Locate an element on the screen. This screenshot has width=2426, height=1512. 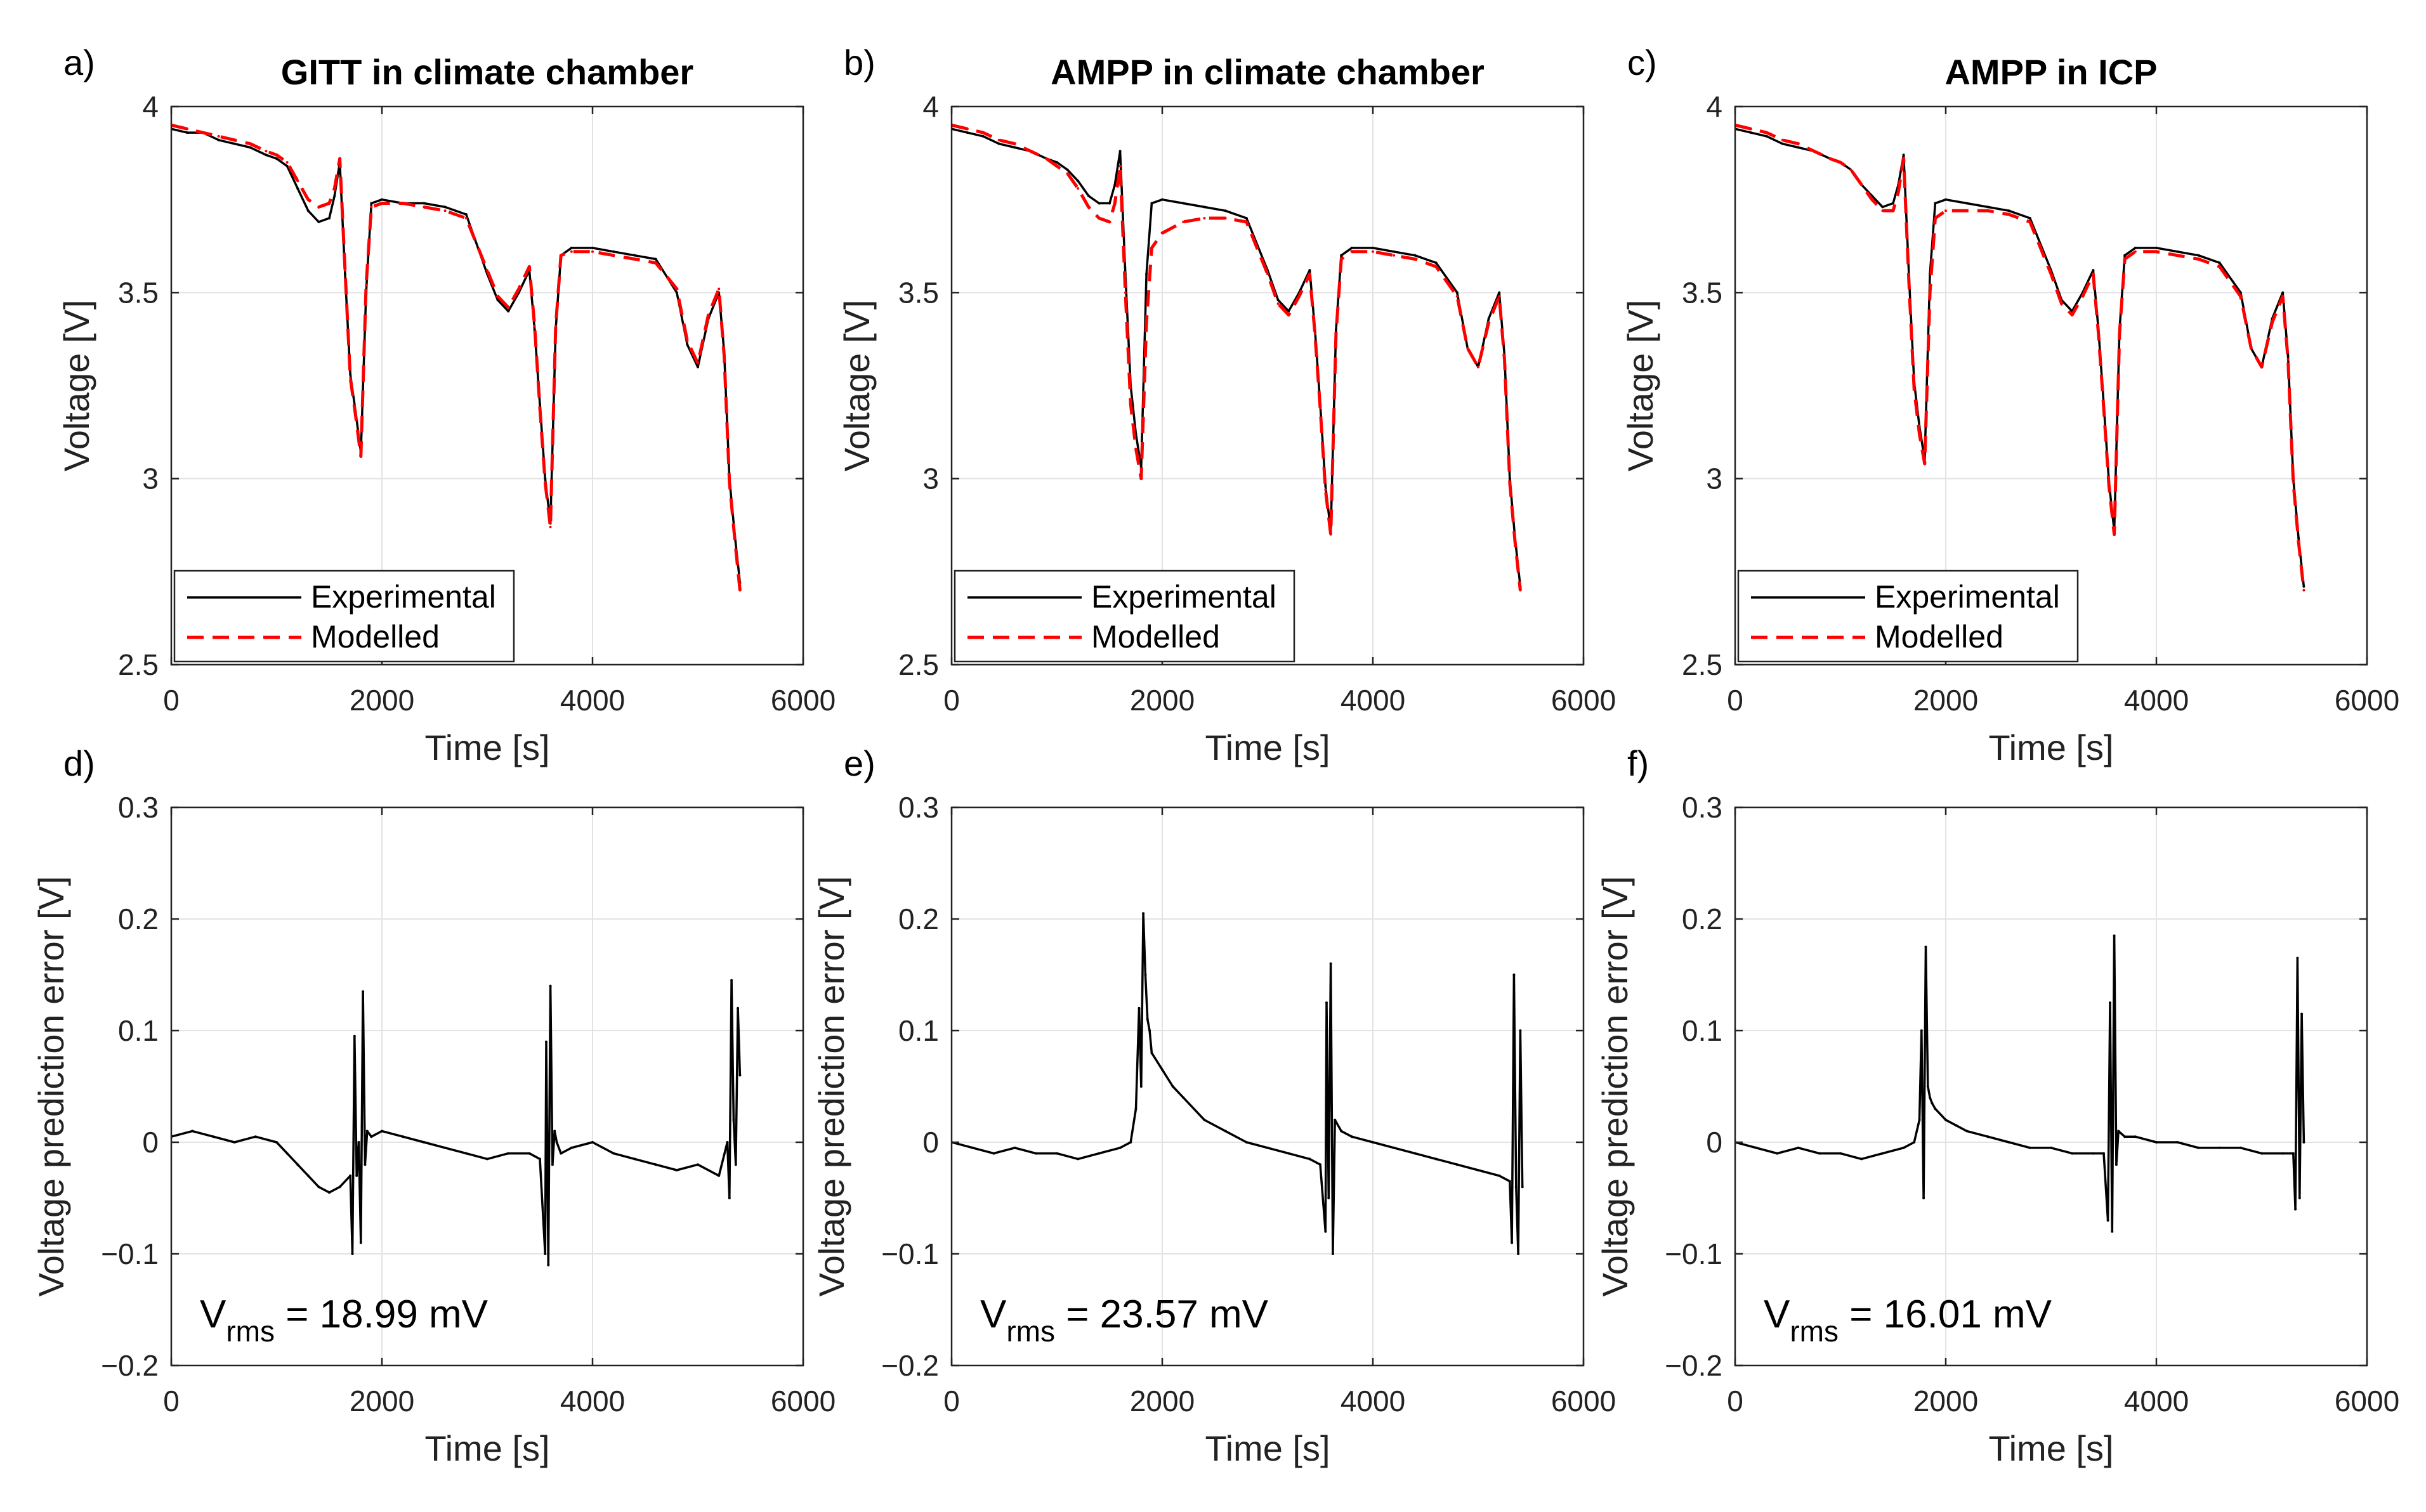
y-tick-label: 3.5 is located at coordinates (138, 292).